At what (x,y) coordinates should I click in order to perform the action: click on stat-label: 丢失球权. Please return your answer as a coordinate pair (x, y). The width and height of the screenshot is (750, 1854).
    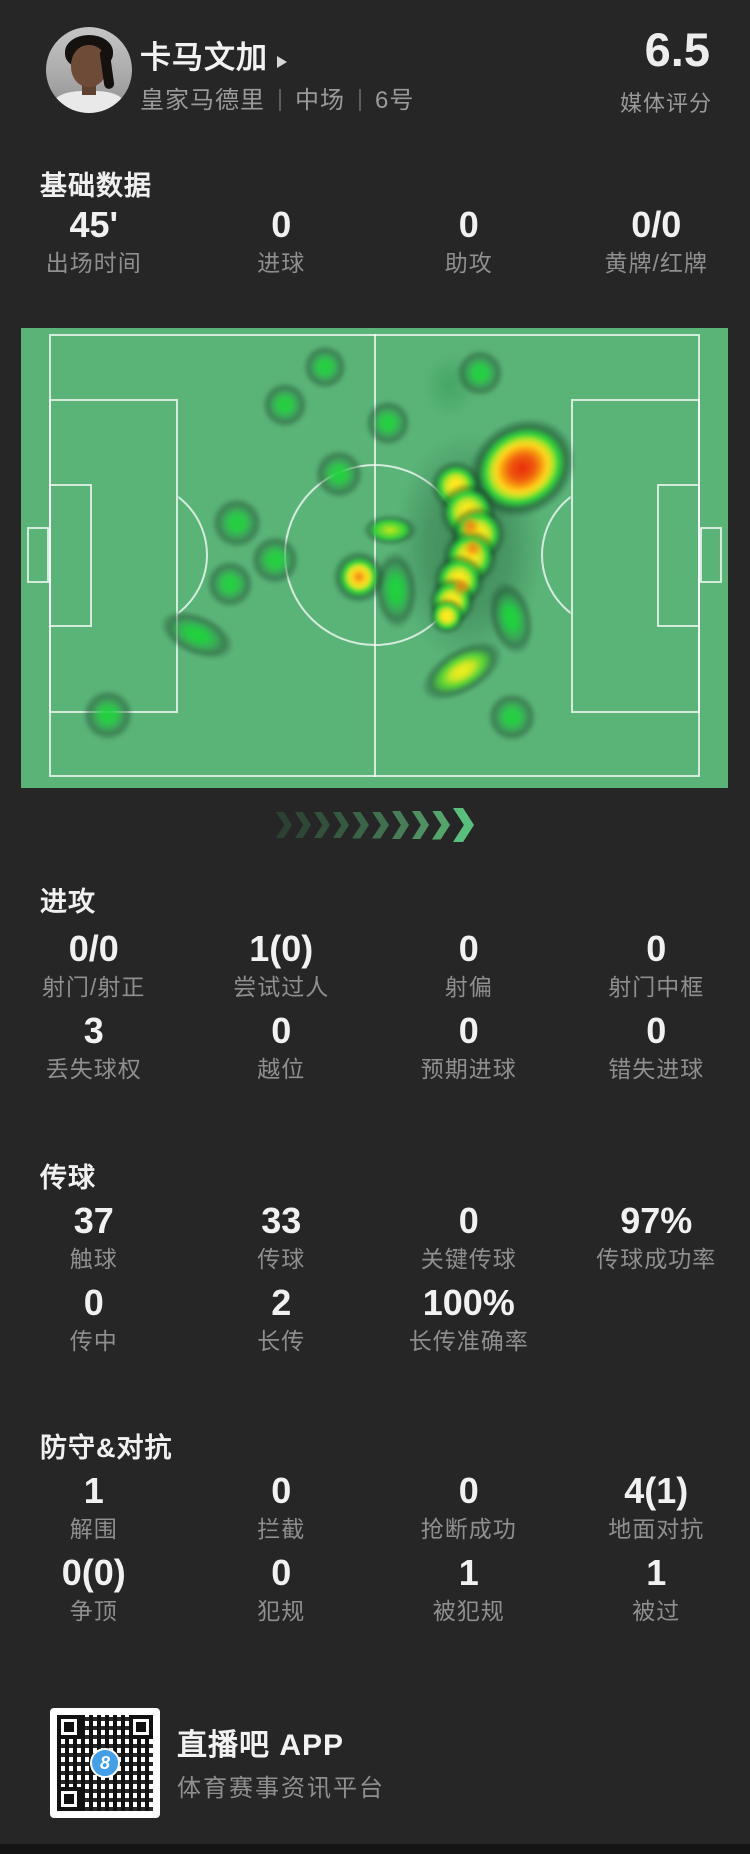
    Looking at the image, I should click on (93, 1069).